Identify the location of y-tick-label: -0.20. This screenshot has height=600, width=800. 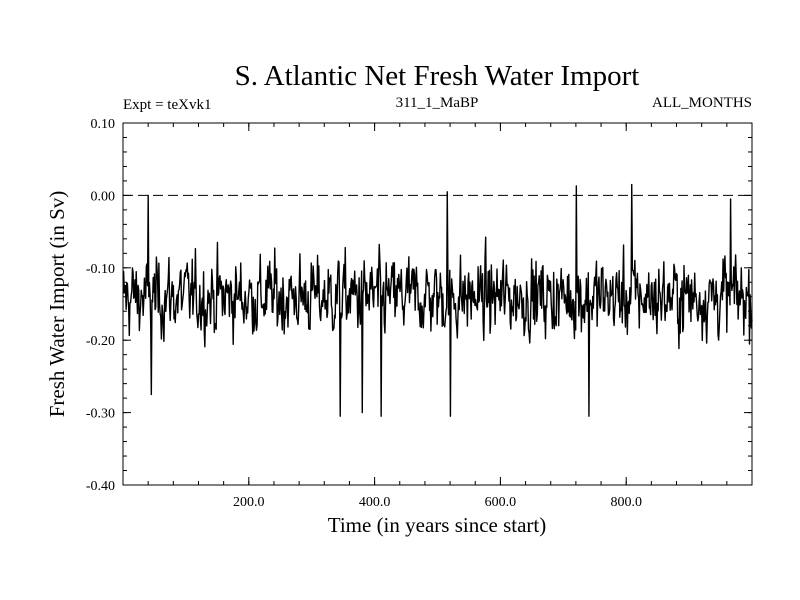
(100, 341).